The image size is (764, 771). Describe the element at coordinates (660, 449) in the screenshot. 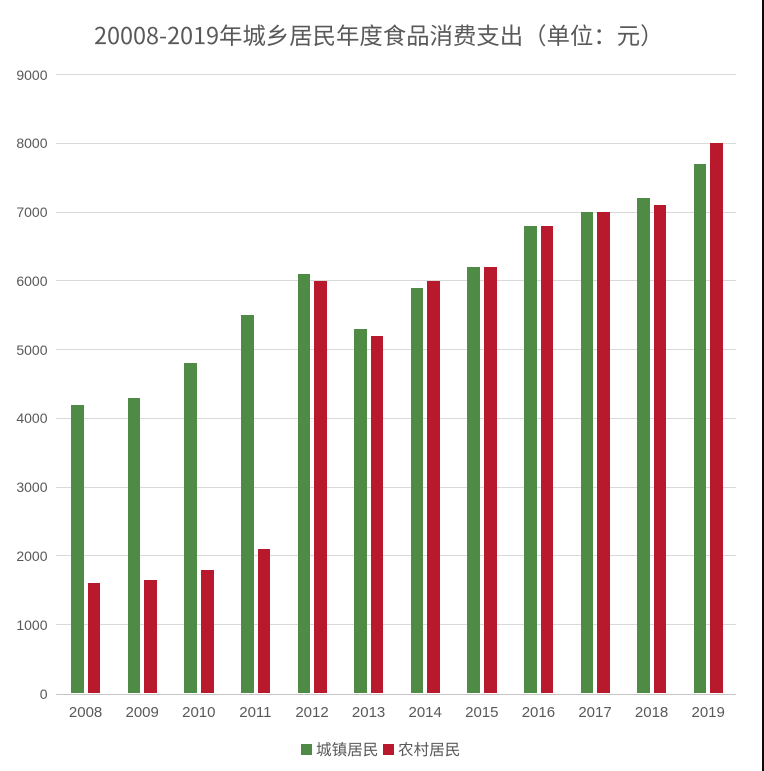

I see `bar-rural-2018` at that location.